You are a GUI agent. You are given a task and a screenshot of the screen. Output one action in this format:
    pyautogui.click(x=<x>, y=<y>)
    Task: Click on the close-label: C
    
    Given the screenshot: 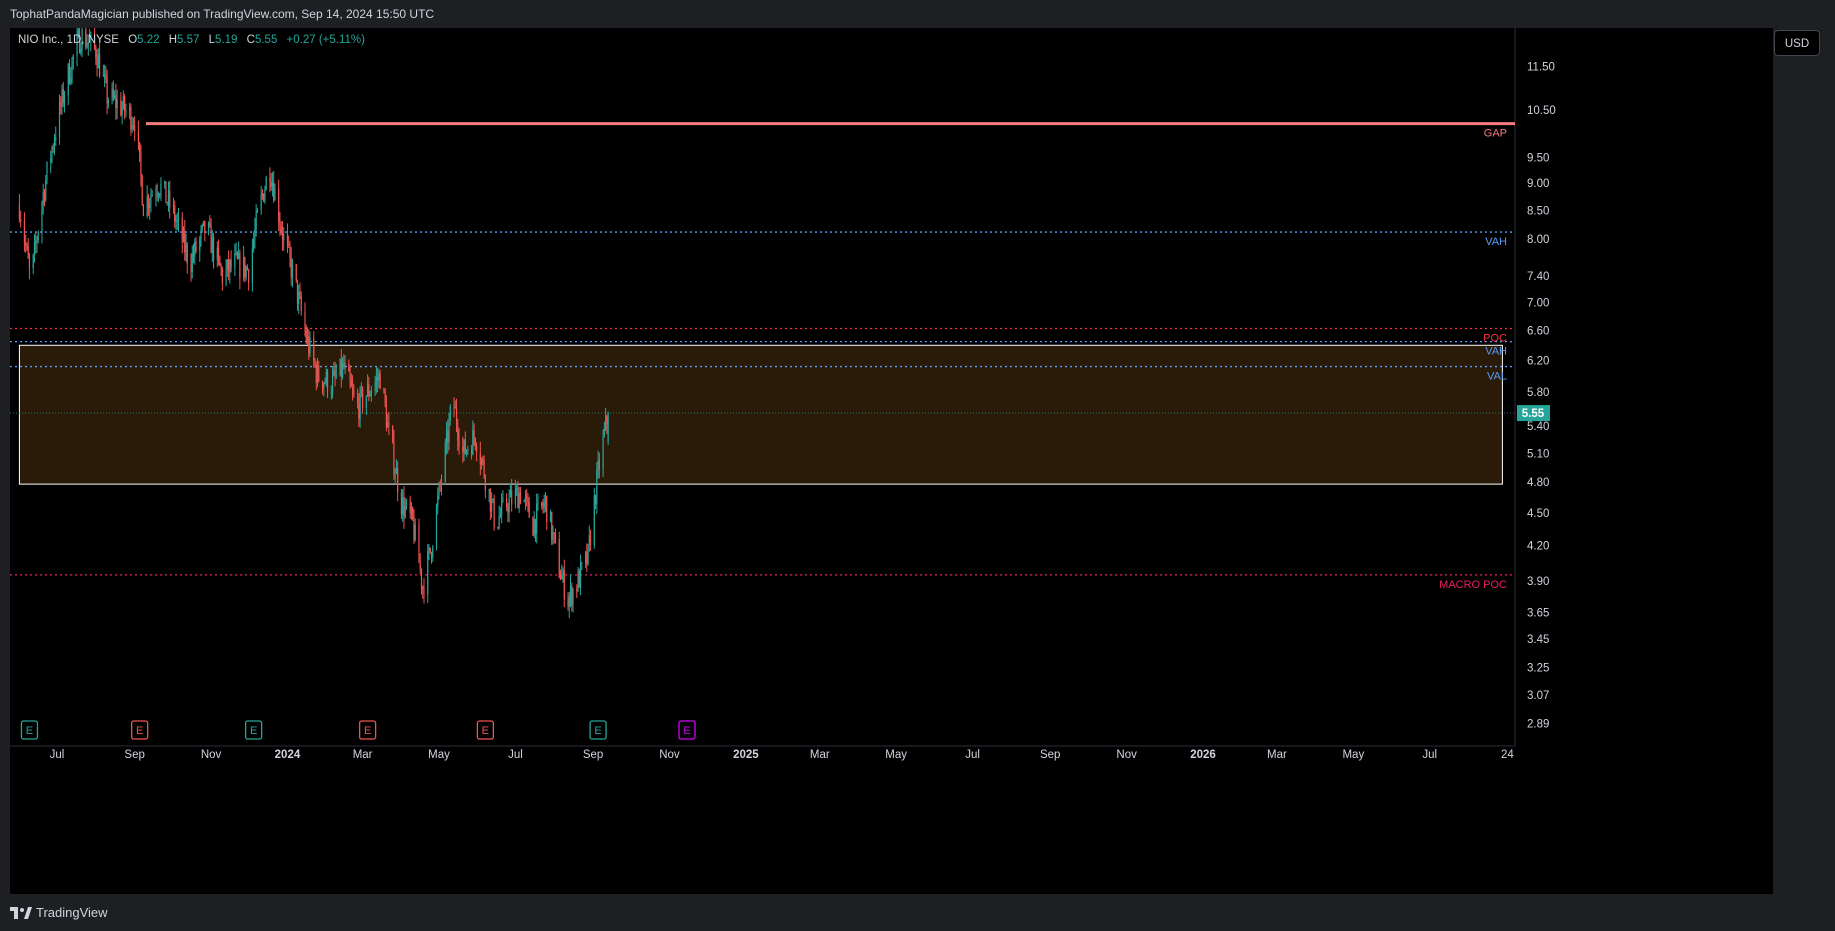 What is the action you would take?
    pyautogui.click(x=250, y=40)
    